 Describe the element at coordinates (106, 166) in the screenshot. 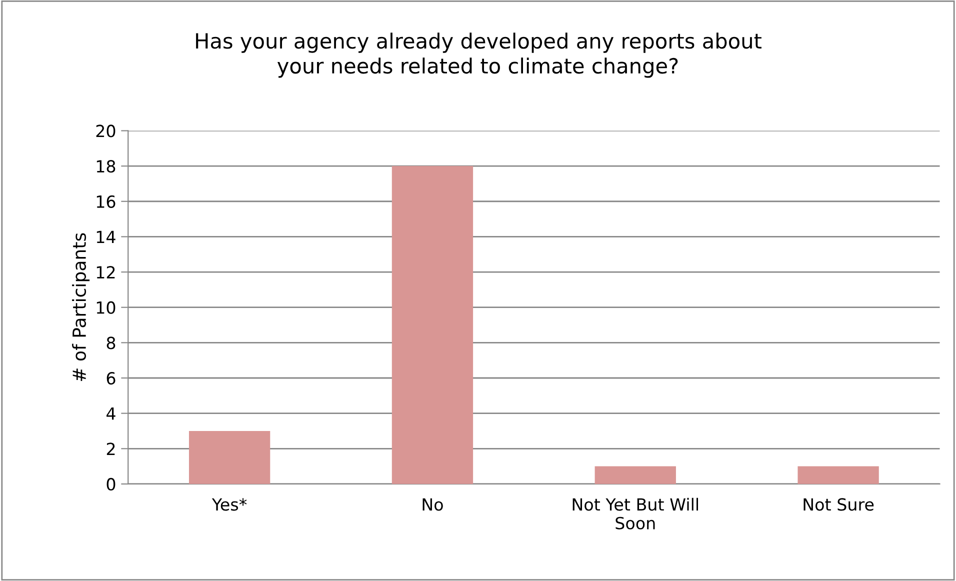

I see `y-tick-label: 18` at that location.